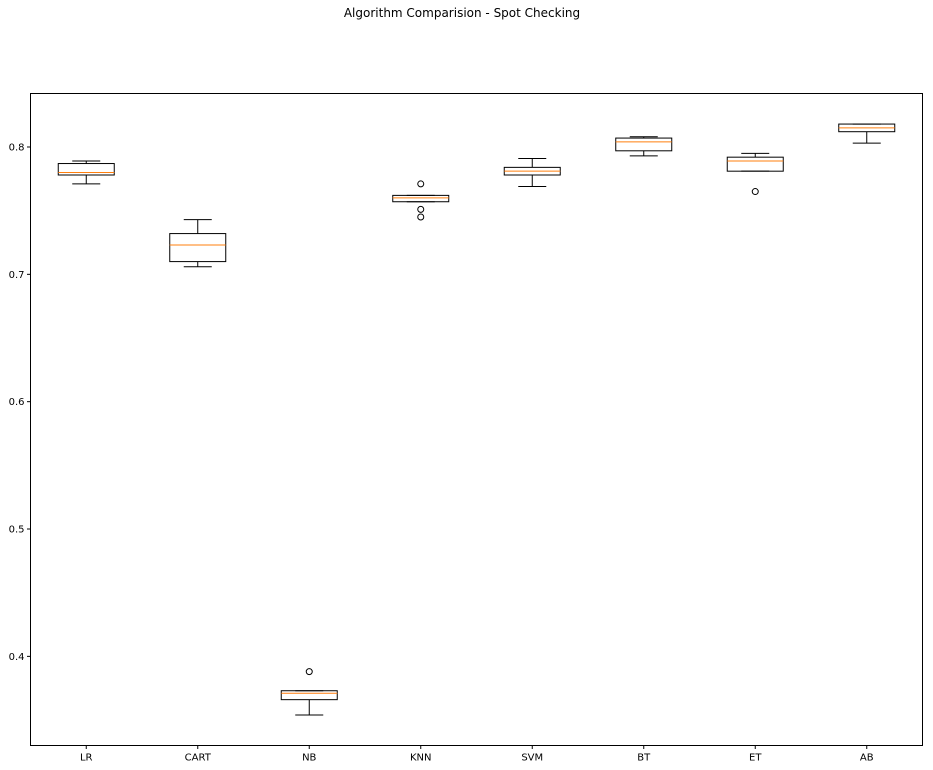  I want to click on x-tick-label: CART, so click(198, 758).